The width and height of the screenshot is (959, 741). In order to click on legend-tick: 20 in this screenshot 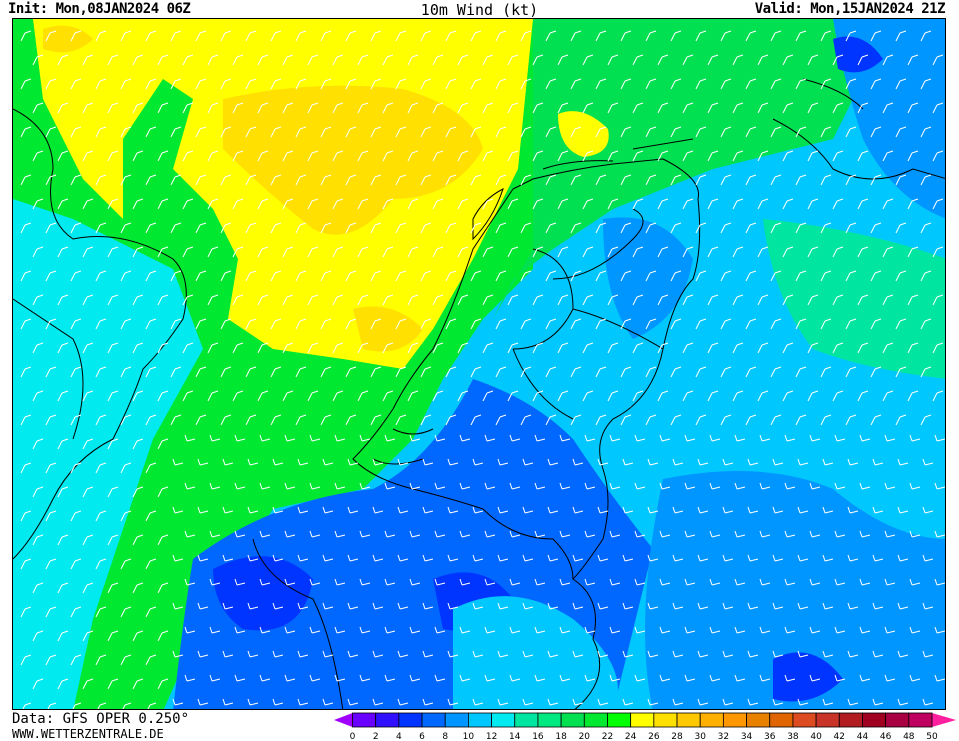, I will do `click(585, 736)`.